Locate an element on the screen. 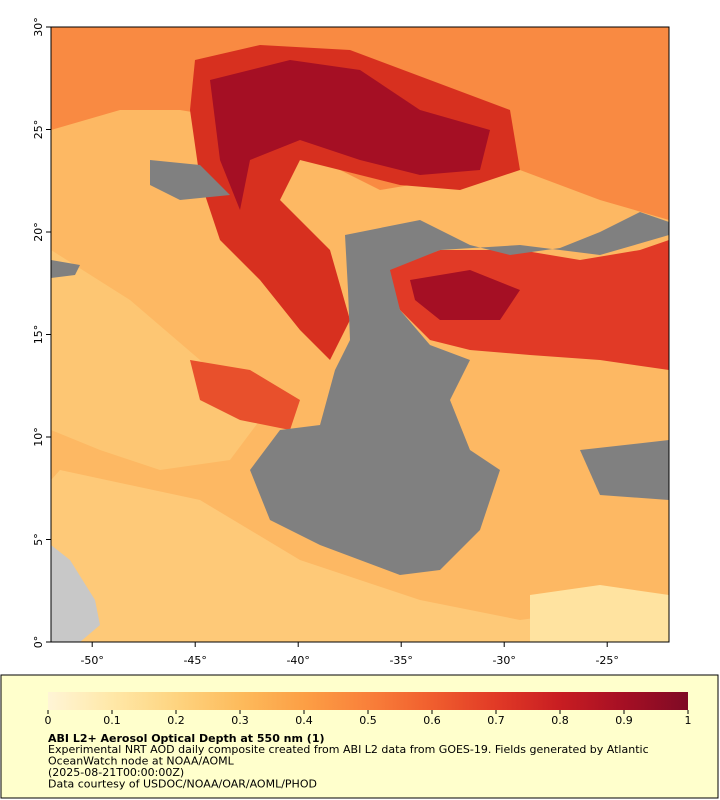 This screenshot has width=720, height=800. y-tick-label: 5° is located at coordinates (38, 539).